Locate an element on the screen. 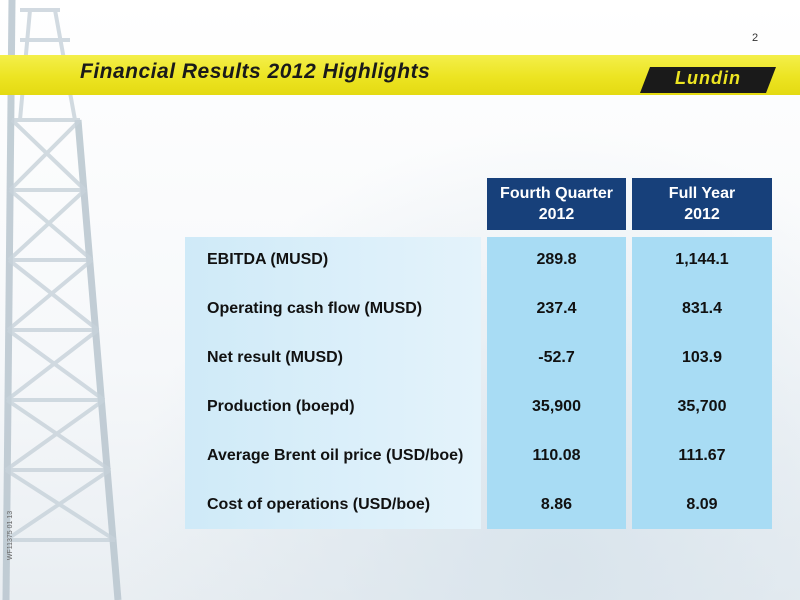  value-q4-production: 35,900 is located at coordinates (556, 406).